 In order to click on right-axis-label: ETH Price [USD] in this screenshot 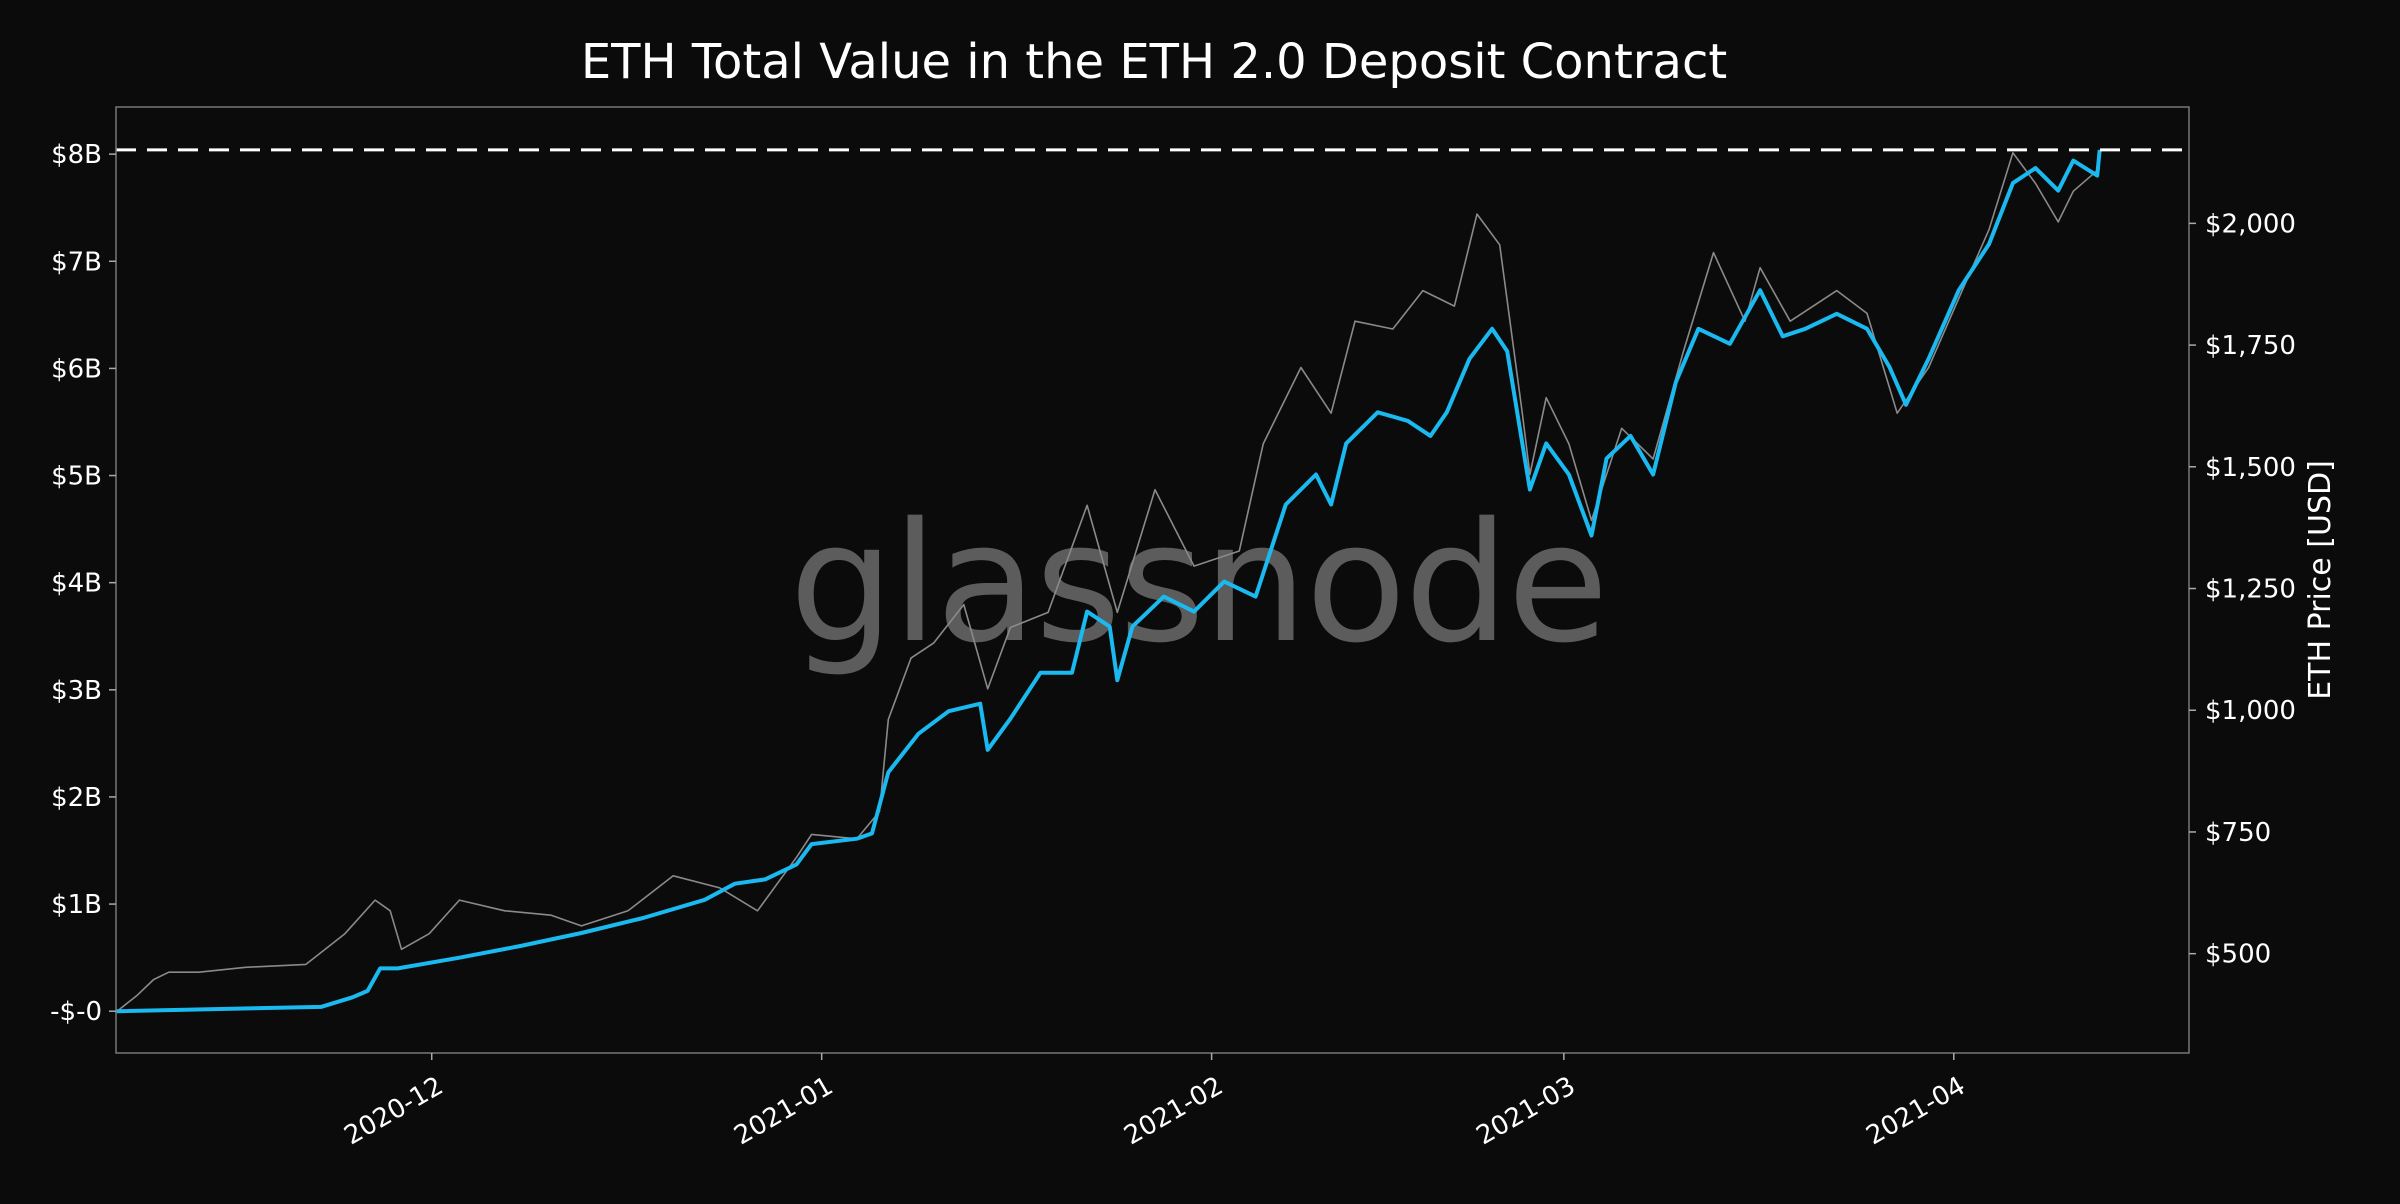, I will do `click(2320, 580)`.